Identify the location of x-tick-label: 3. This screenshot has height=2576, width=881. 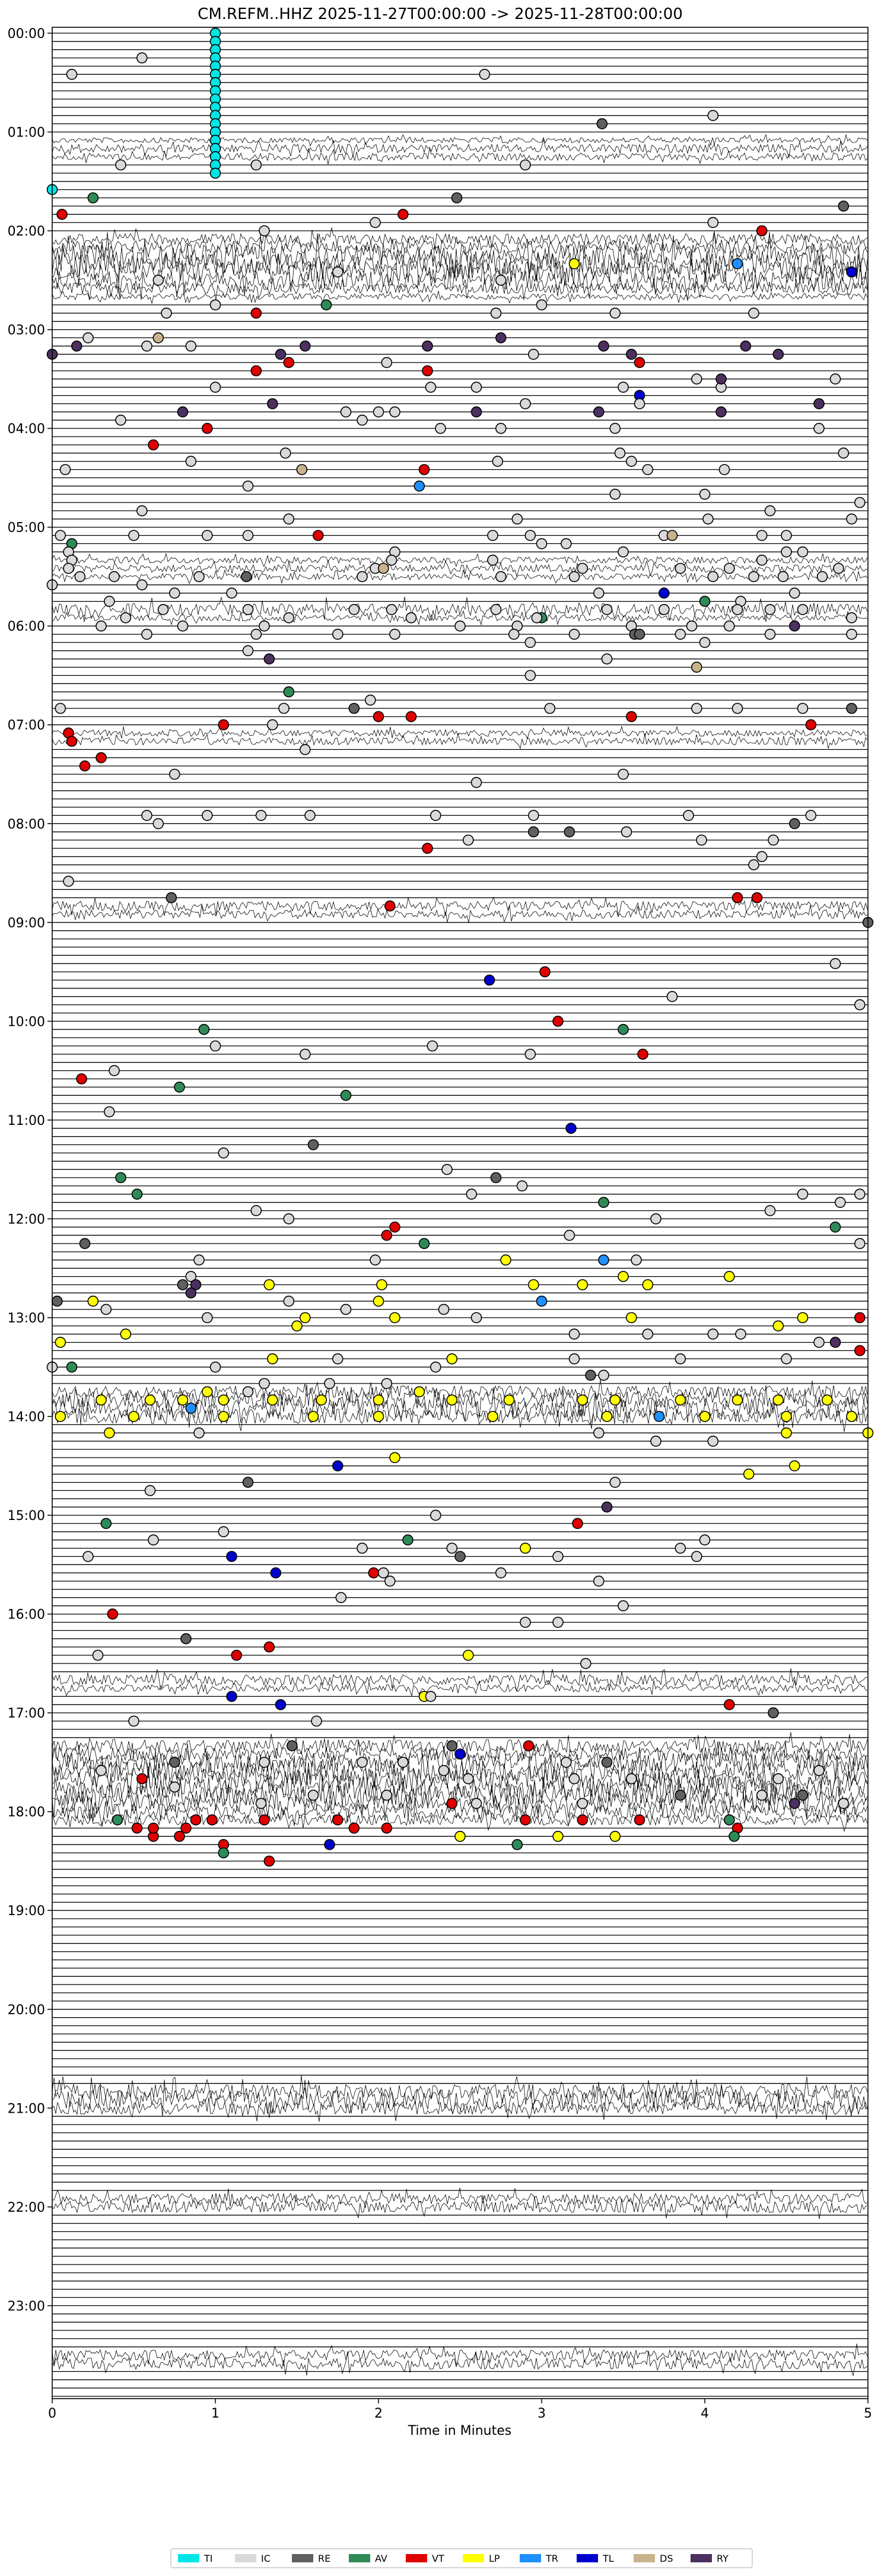
(541, 2413).